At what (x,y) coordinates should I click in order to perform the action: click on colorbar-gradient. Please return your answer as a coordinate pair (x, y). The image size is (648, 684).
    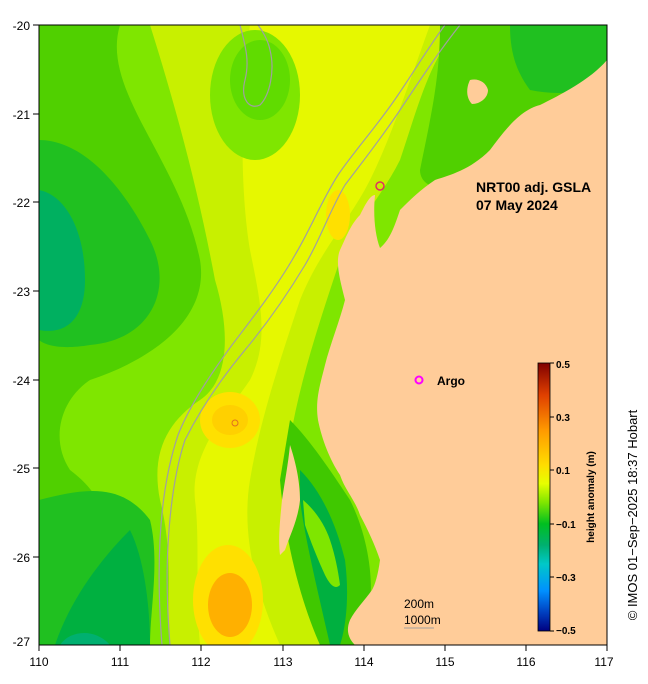
    Looking at the image, I should click on (544, 497).